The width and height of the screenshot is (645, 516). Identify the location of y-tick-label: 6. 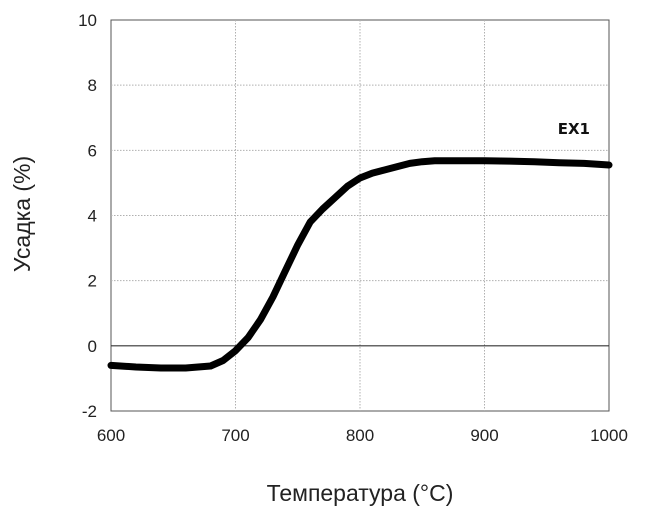
(92, 150).